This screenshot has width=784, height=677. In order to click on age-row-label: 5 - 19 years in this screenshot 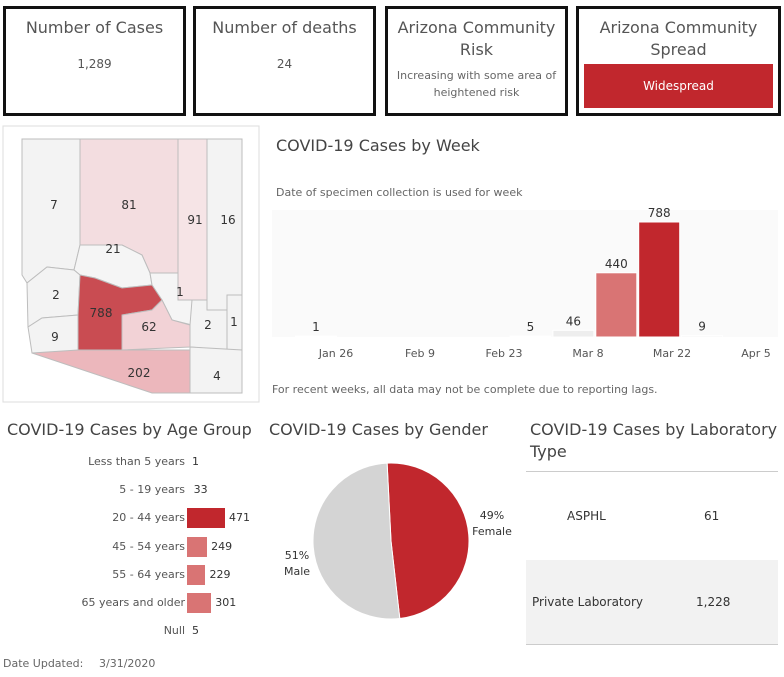, I will do `click(152, 490)`.